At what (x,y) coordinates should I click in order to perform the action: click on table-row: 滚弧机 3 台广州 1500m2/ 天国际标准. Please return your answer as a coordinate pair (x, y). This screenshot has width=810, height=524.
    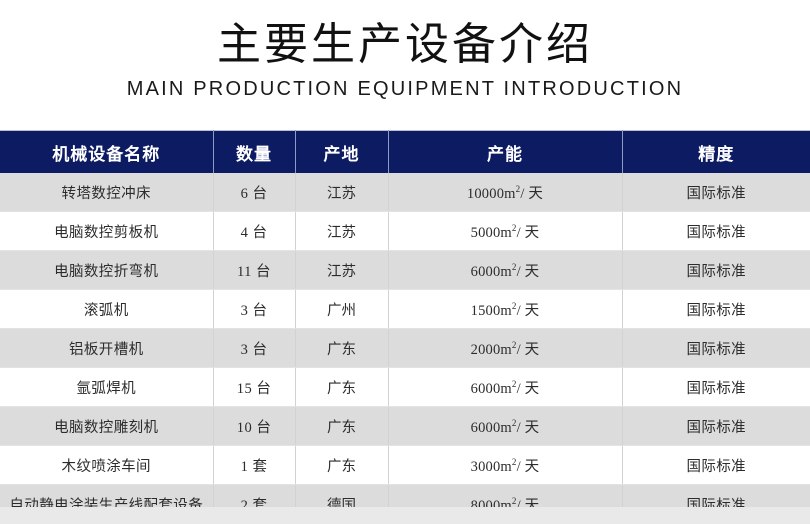
    Looking at the image, I should click on (405, 309).